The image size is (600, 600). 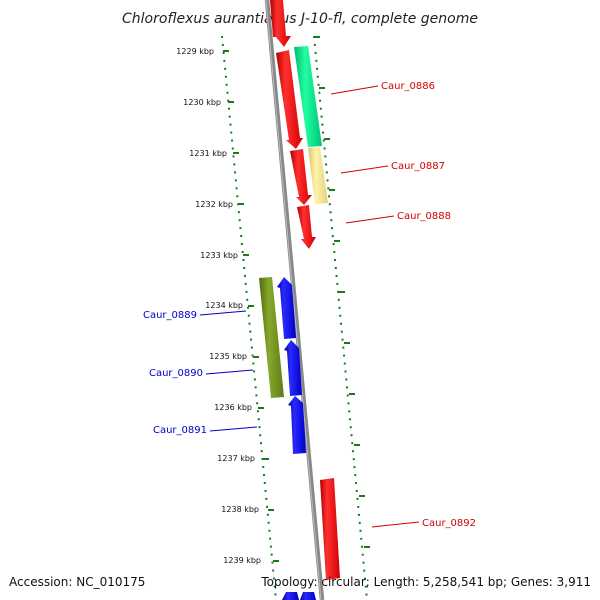 I want to click on gene-label: Caur_0889, so click(x=170, y=315).